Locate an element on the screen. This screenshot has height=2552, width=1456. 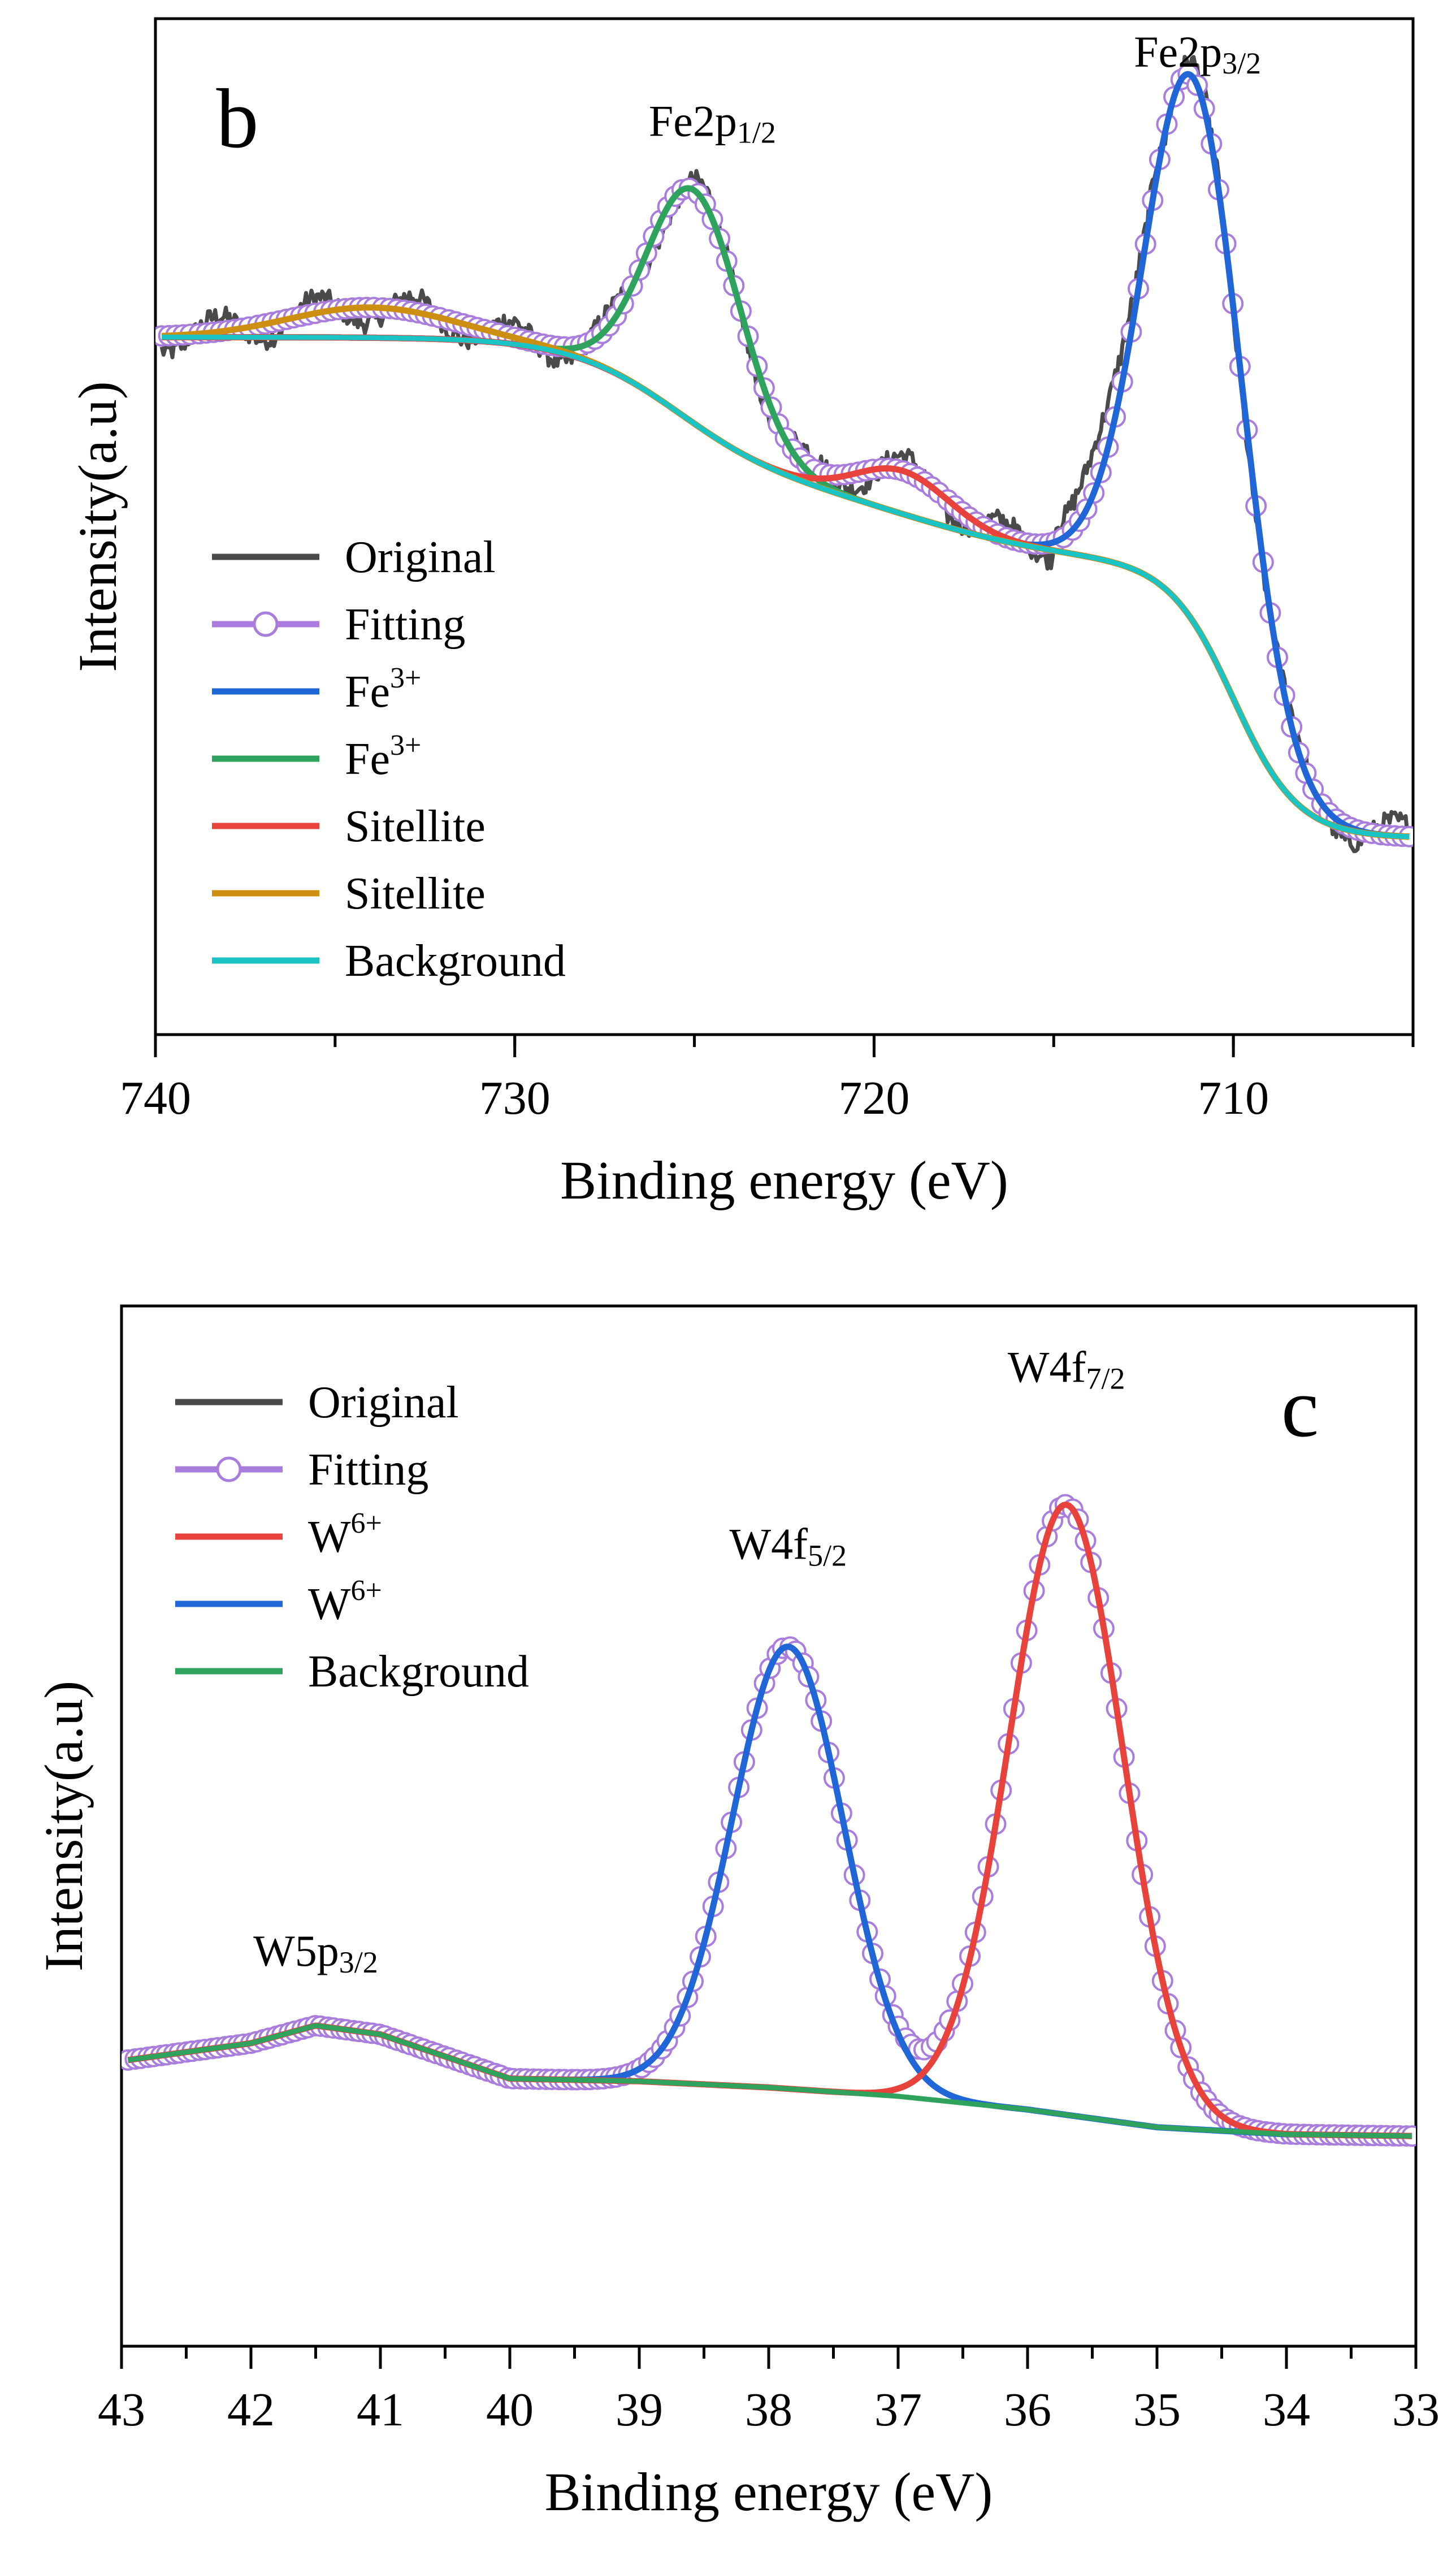
peak-label-fe2p12: Fe2p1/2 is located at coordinates (712, 123).